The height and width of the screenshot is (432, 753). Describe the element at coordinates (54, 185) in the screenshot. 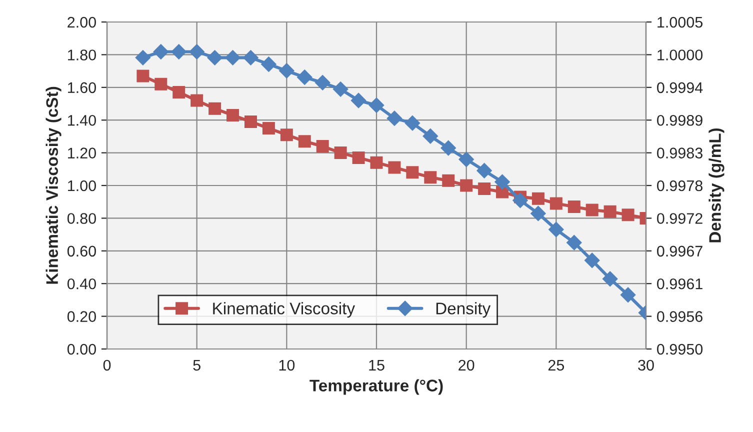

I see `y-axis-title: Kinematic Viscosity (cSt)` at that location.